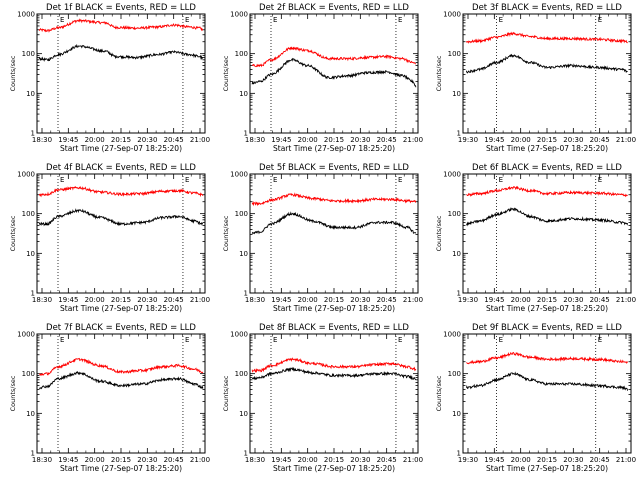 The height and width of the screenshot is (480, 640). Describe the element at coordinates (334, 168) in the screenshot. I see `chart-title: Det 5f BLACK = Events, RED = LLD` at that location.